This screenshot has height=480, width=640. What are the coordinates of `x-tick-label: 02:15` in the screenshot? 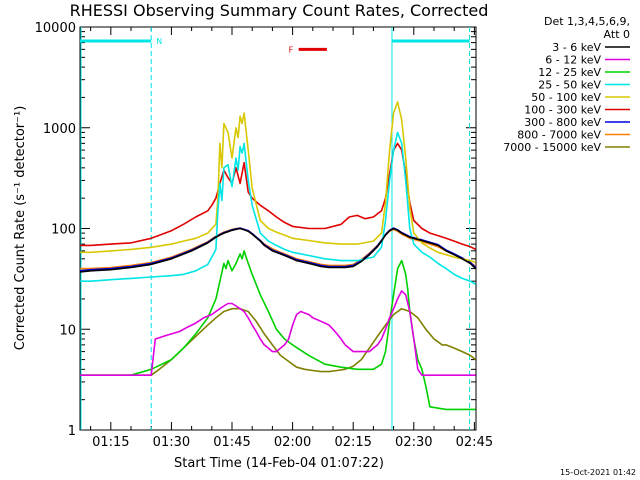 It's located at (352, 442).